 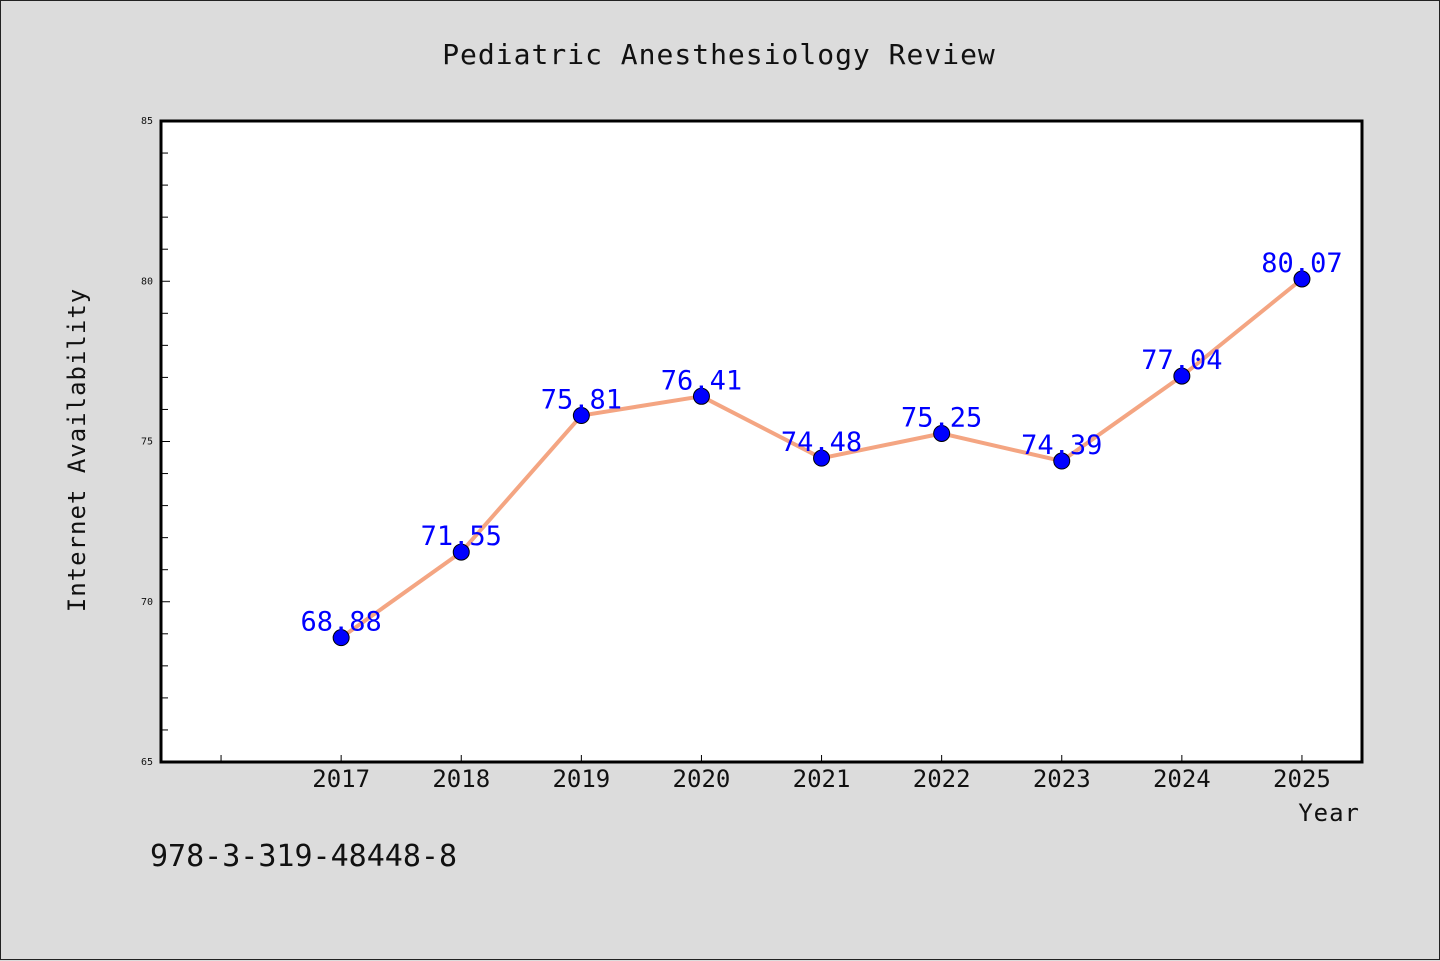 I want to click on data-label: 76.41, so click(x=701, y=380).